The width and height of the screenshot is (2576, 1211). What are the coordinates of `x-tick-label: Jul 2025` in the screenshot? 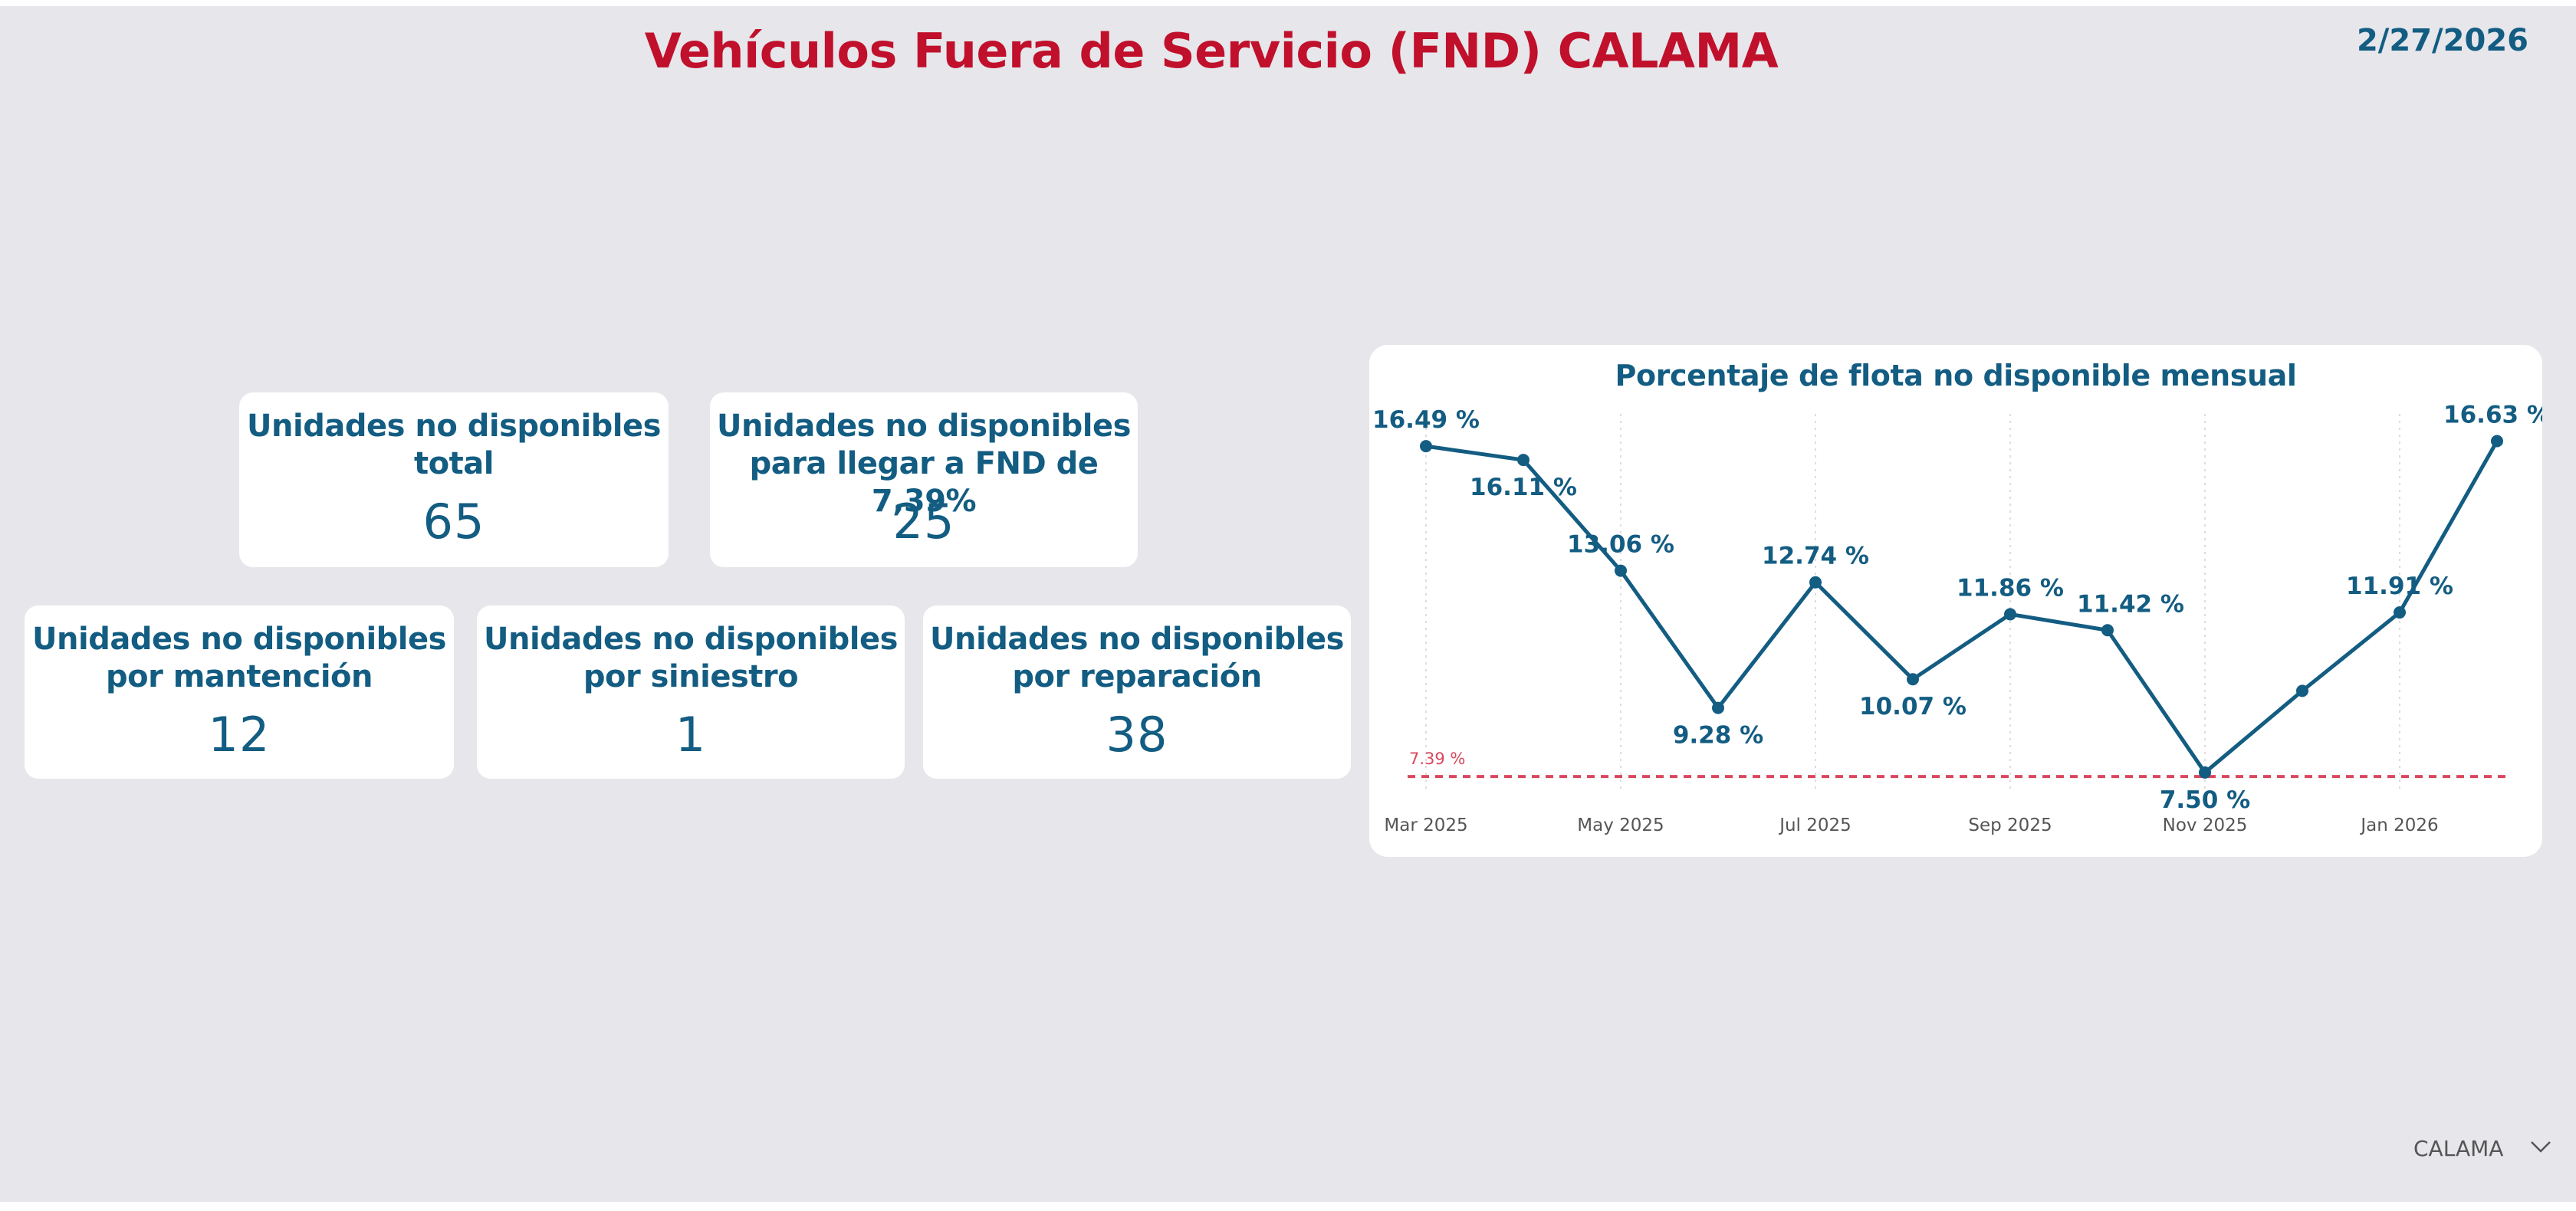 It's located at (1815, 825).